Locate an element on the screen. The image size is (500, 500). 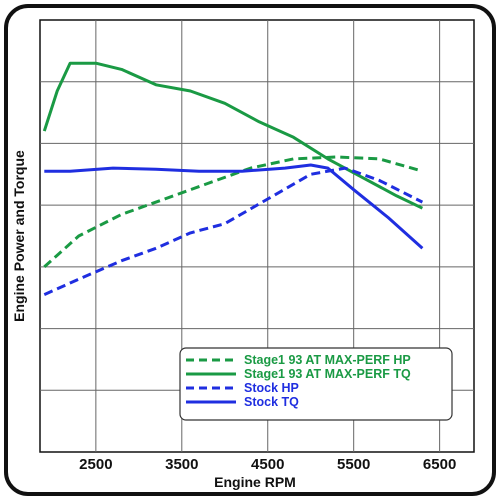
legend-label-0: Stage1 93 AT MAX-PERF HP is located at coordinates (327, 360).